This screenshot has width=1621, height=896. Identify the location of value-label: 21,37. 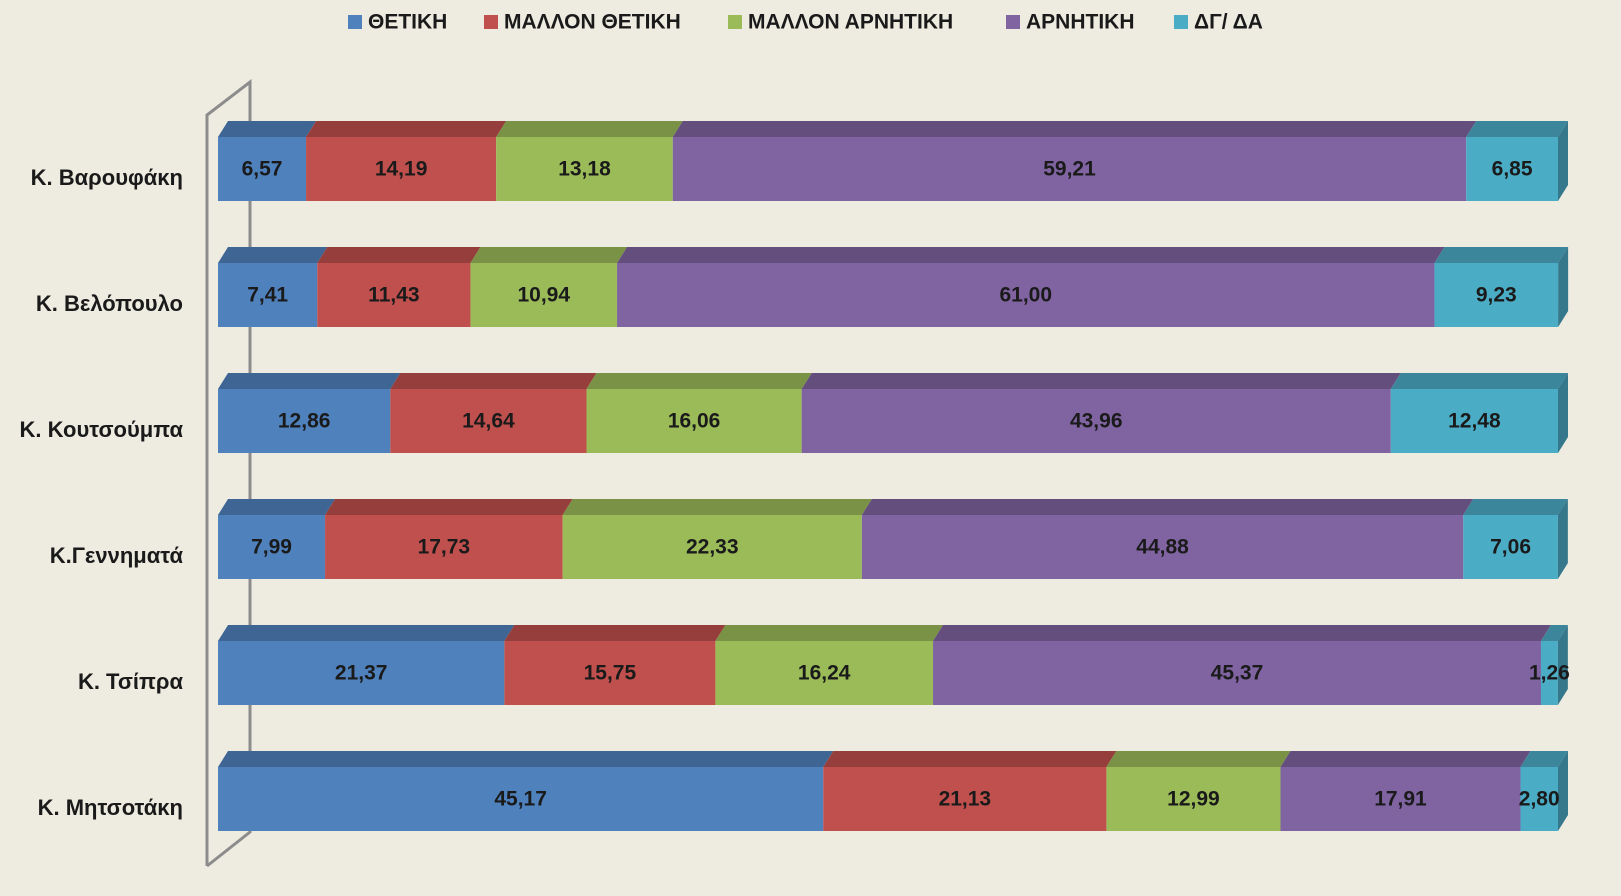
(361, 673).